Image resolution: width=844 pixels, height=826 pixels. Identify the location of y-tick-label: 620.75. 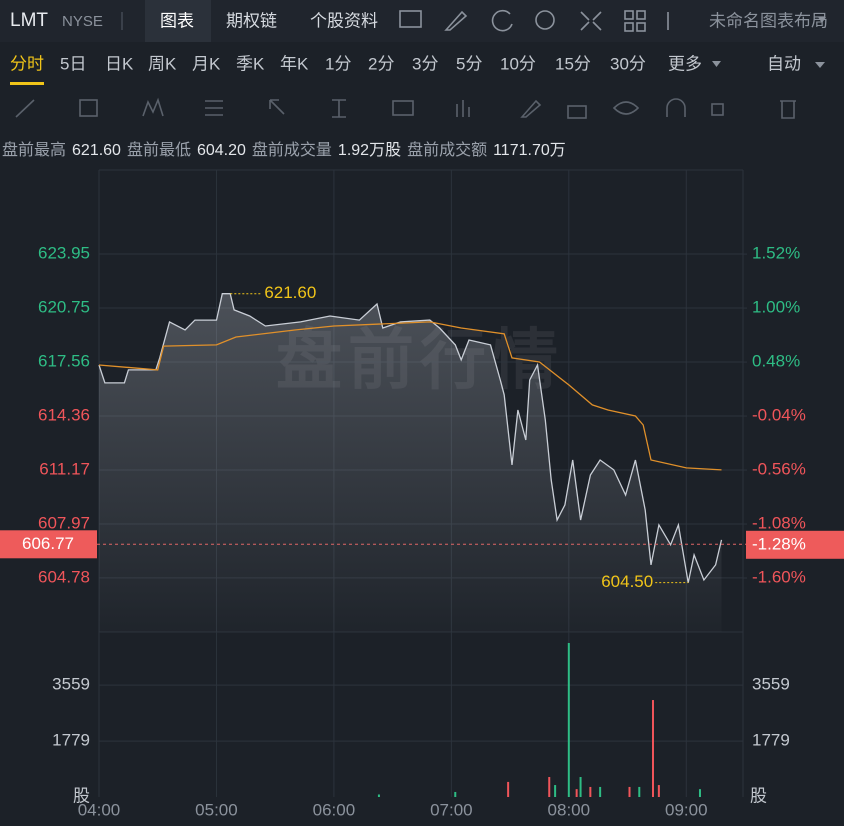
(64, 307).